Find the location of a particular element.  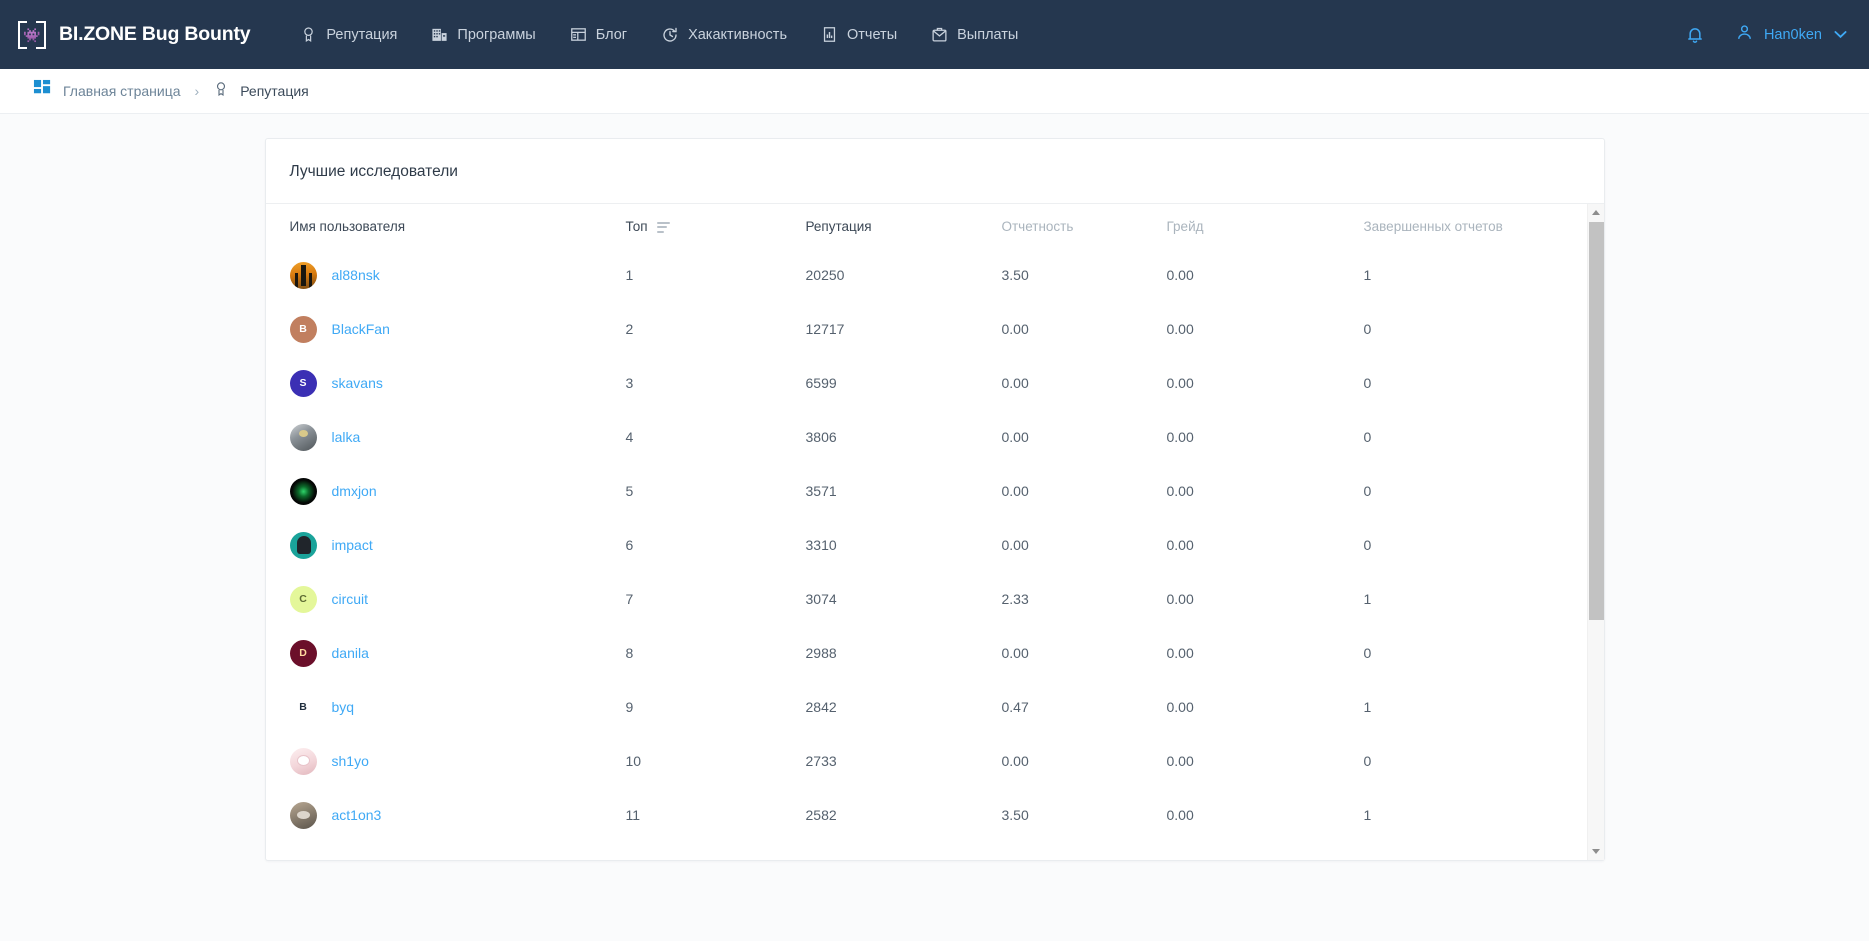

cell-top: 9 is located at coordinates (629, 707).